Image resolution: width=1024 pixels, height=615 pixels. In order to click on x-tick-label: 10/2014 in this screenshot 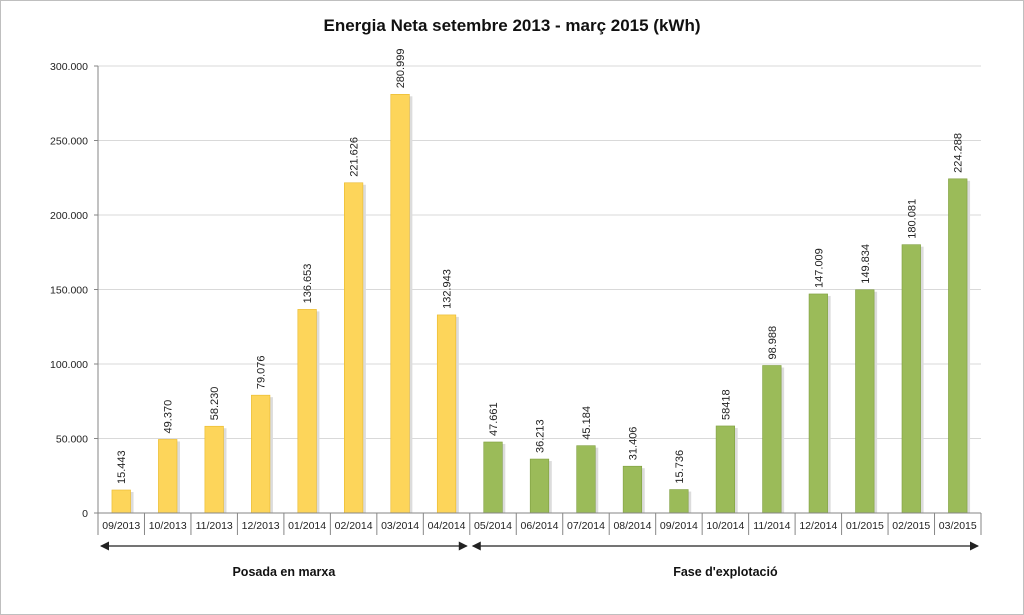, I will do `click(725, 526)`.